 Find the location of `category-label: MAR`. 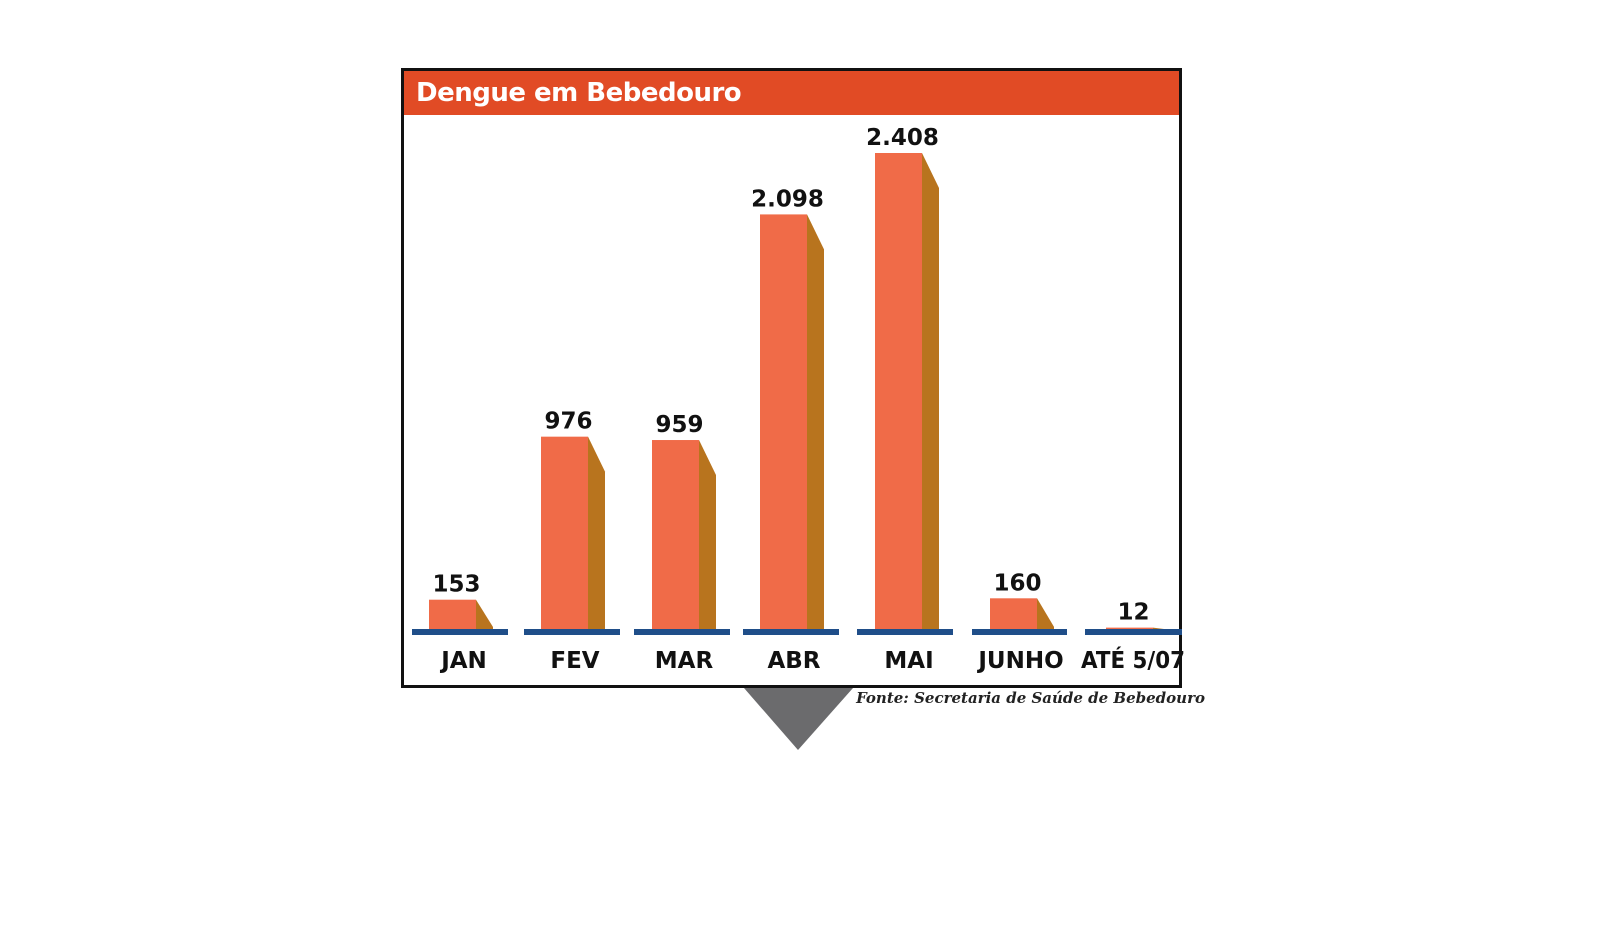

category-label: MAR is located at coordinates (684, 661).